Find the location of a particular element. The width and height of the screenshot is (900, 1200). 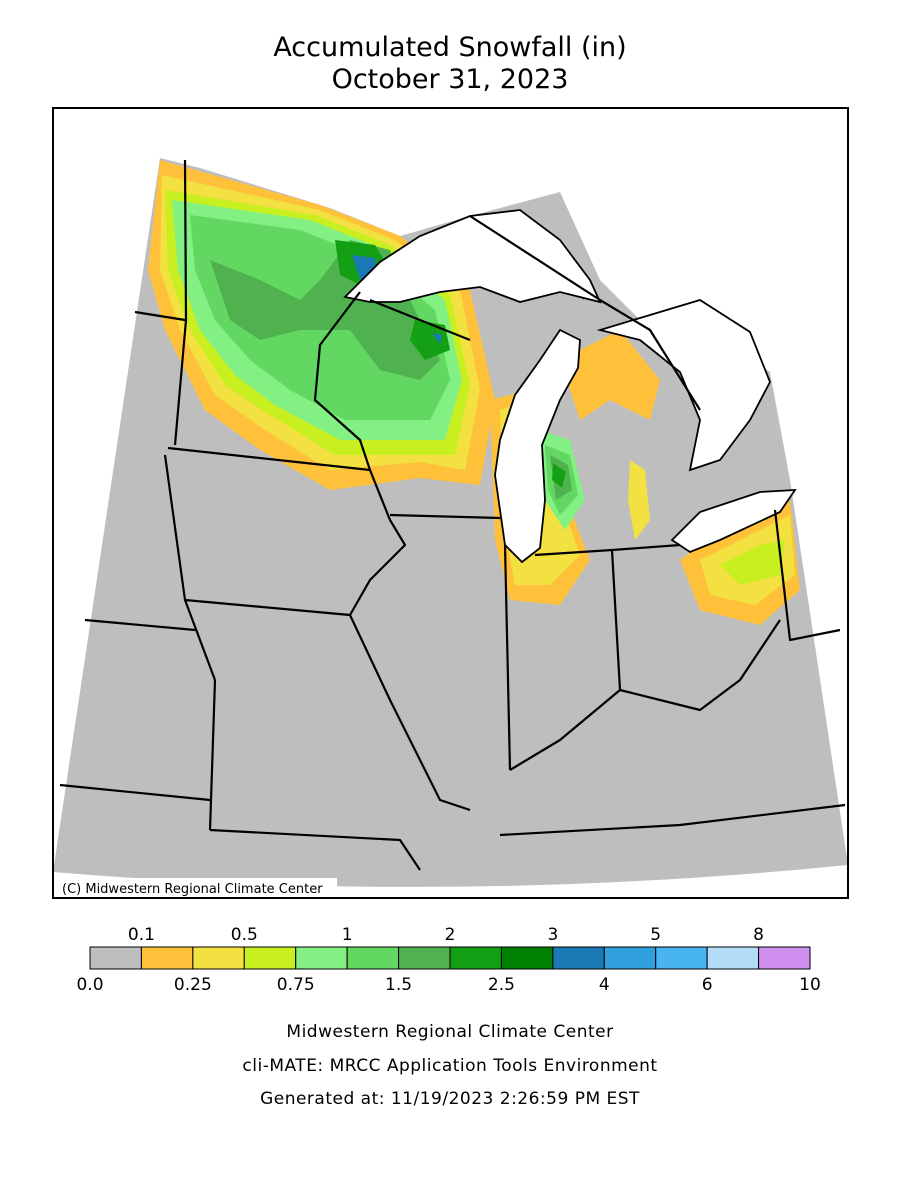

legend-label: 6 is located at coordinates (707, 985).